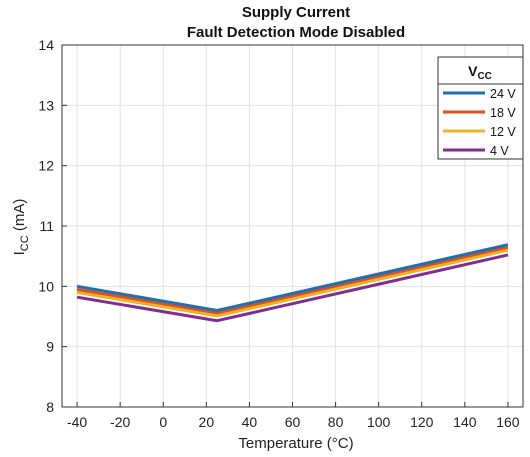  What do you see at coordinates (46, 105) in the screenshot?
I see `y-tick-label: 13` at bounding box center [46, 105].